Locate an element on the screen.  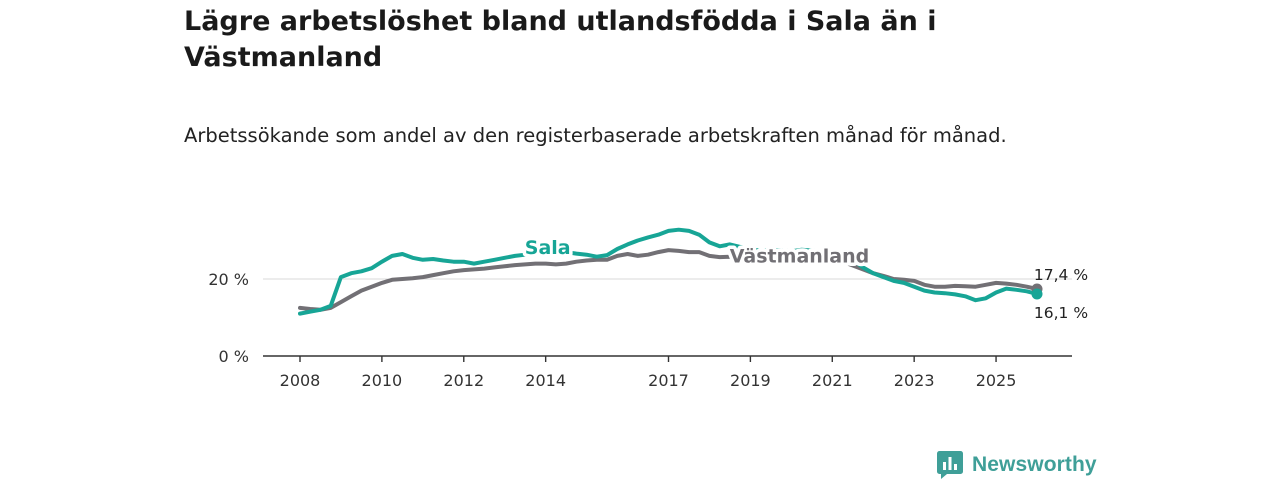
series-label-sala: Sala is located at coordinates (548, 248).